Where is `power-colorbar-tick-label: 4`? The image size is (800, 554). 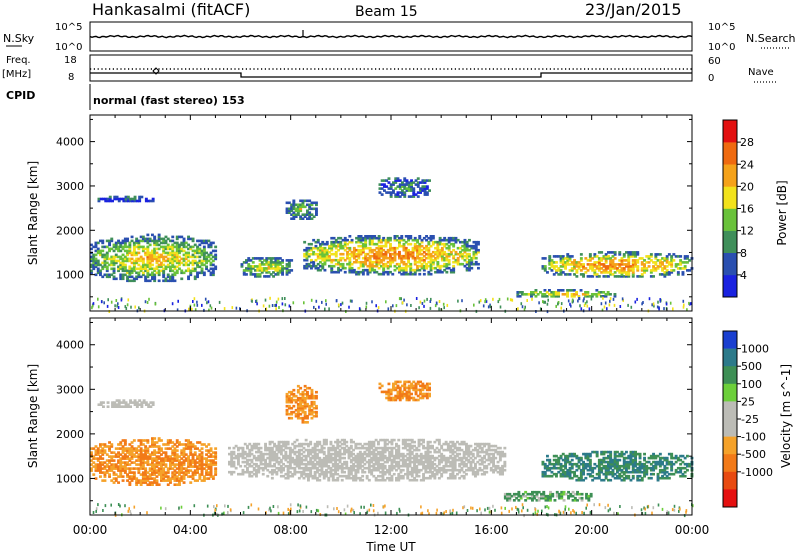
power-colorbar-tick-label: 4 is located at coordinates (743, 275).